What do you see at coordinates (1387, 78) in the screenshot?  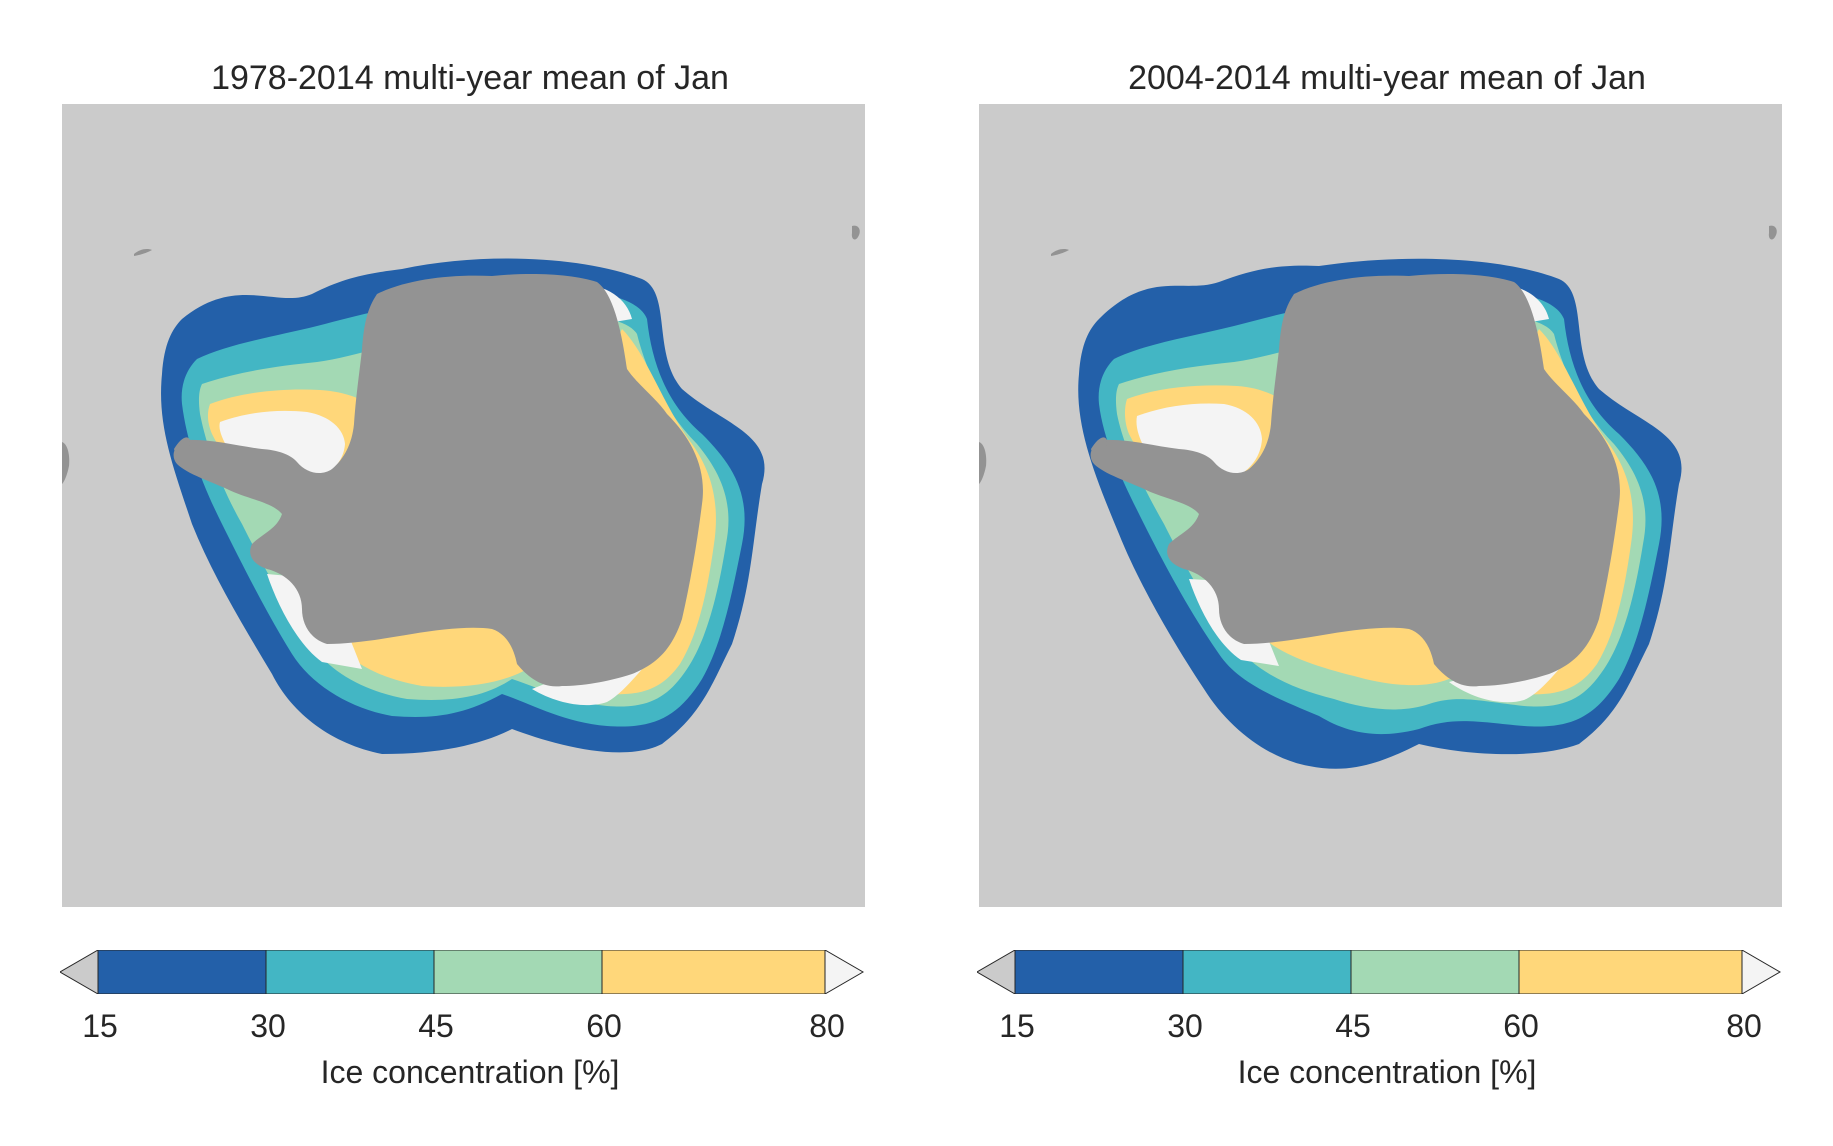 I see `map-title: 2004-2014 multi-year mean of Jan` at bounding box center [1387, 78].